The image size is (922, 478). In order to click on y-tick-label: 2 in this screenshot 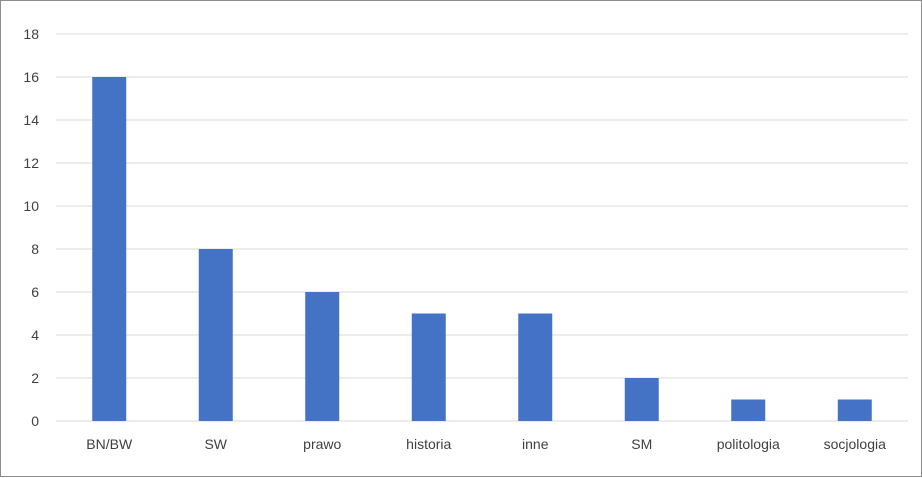, I will do `click(35, 378)`.